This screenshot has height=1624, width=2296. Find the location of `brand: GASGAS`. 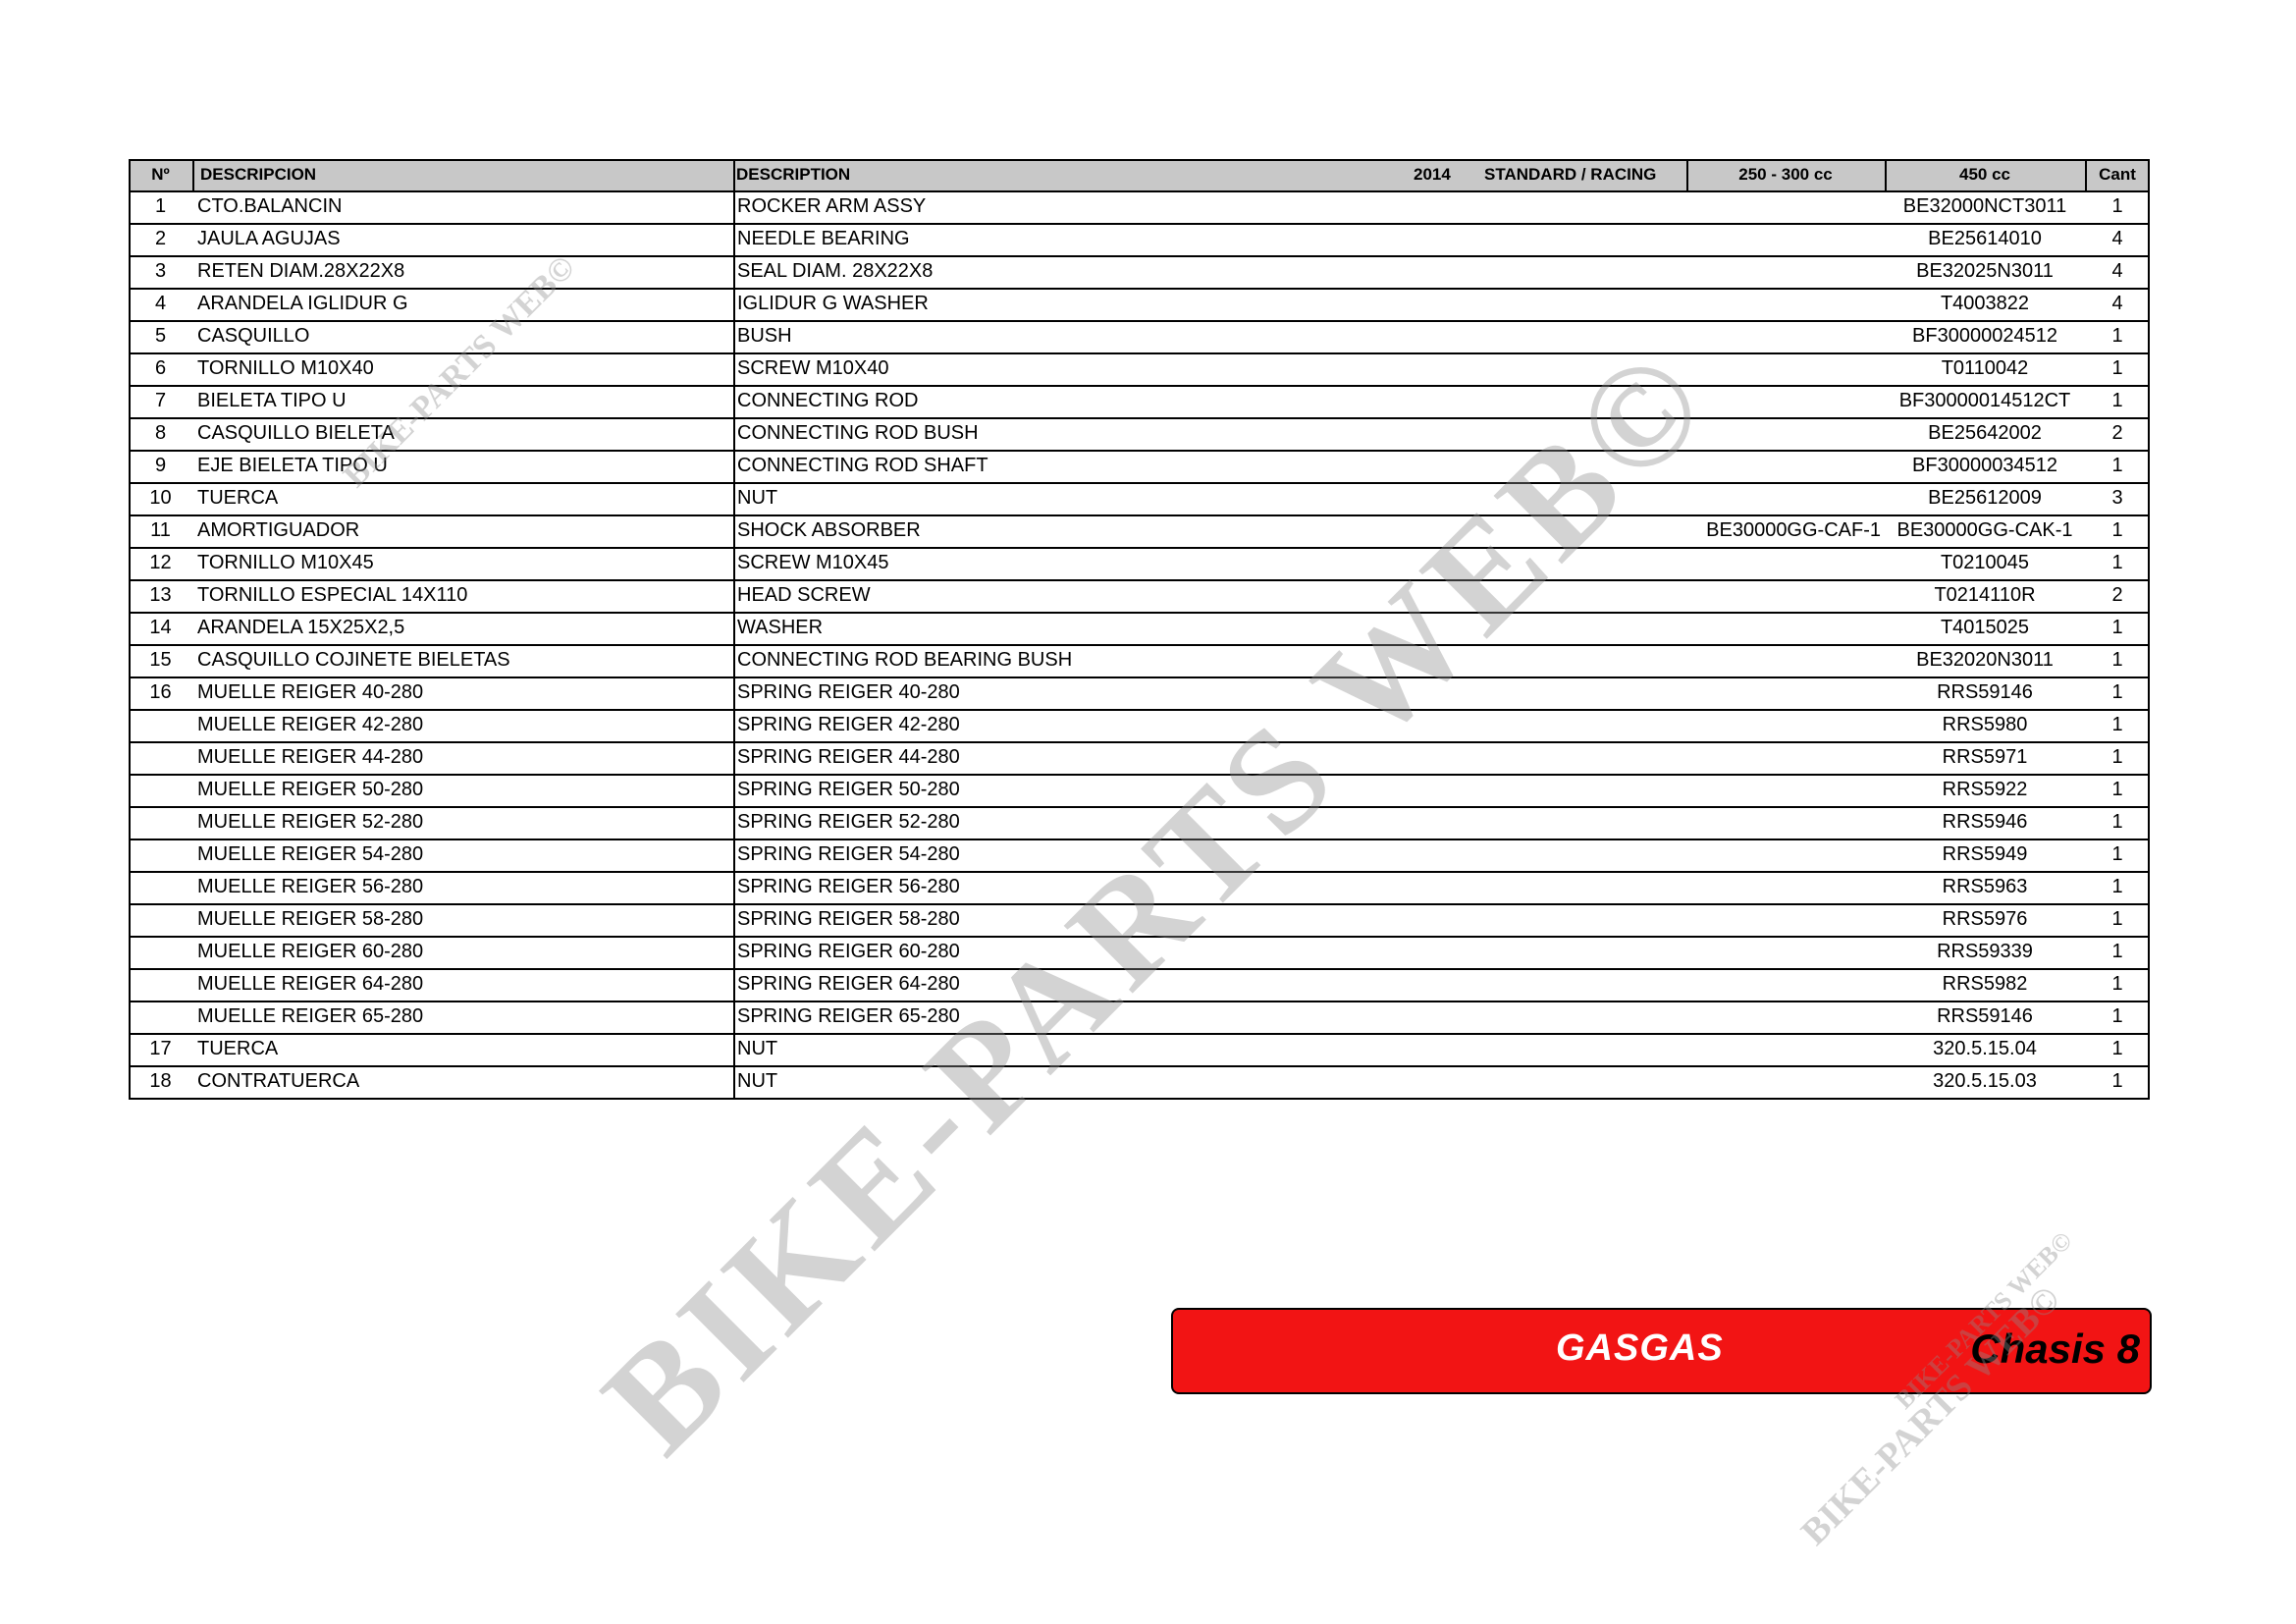

brand: GASGAS is located at coordinates (1640, 1348).